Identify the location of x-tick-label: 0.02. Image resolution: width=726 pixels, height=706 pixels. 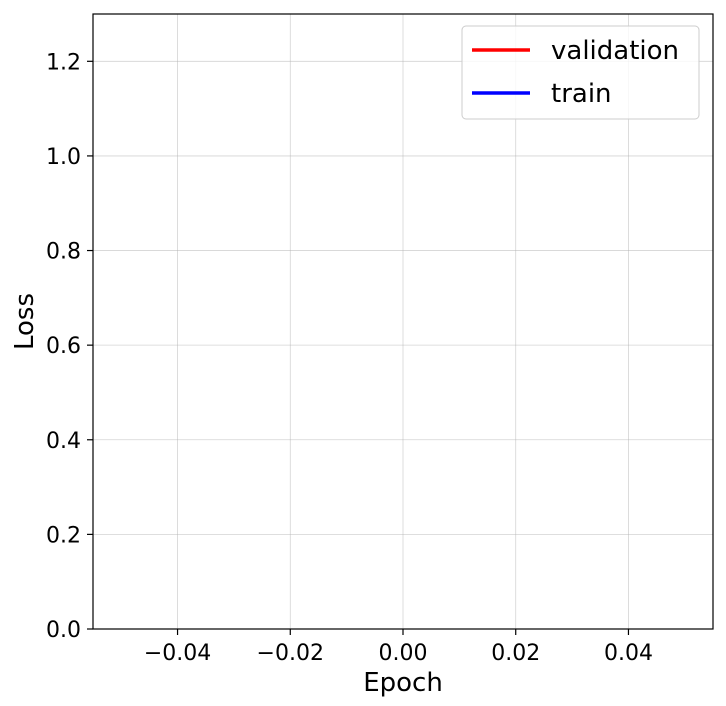
(515, 653).